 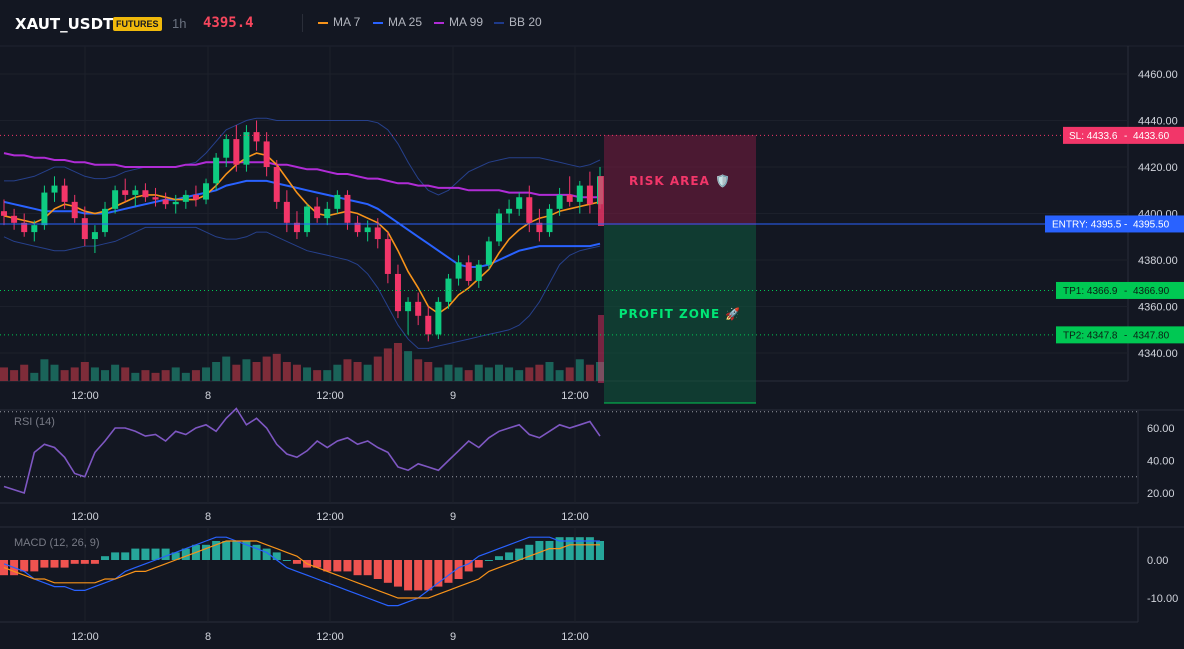 I want to click on price-tick-label: 4440.00, so click(x=1158, y=122).